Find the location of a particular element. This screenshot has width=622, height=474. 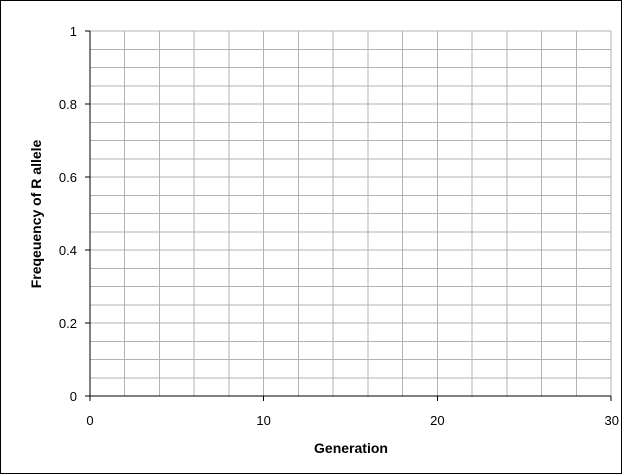

y-tick-label: 1 is located at coordinates (73, 31).